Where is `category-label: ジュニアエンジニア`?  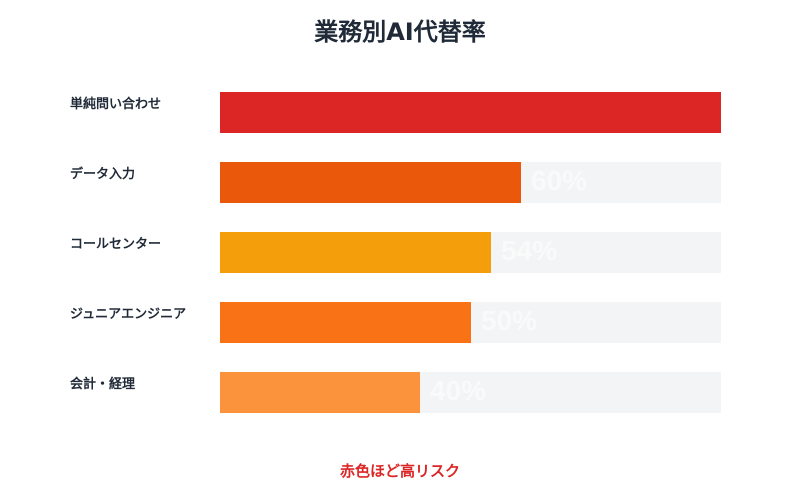 category-label: ジュニアエンジニア is located at coordinates (128, 314).